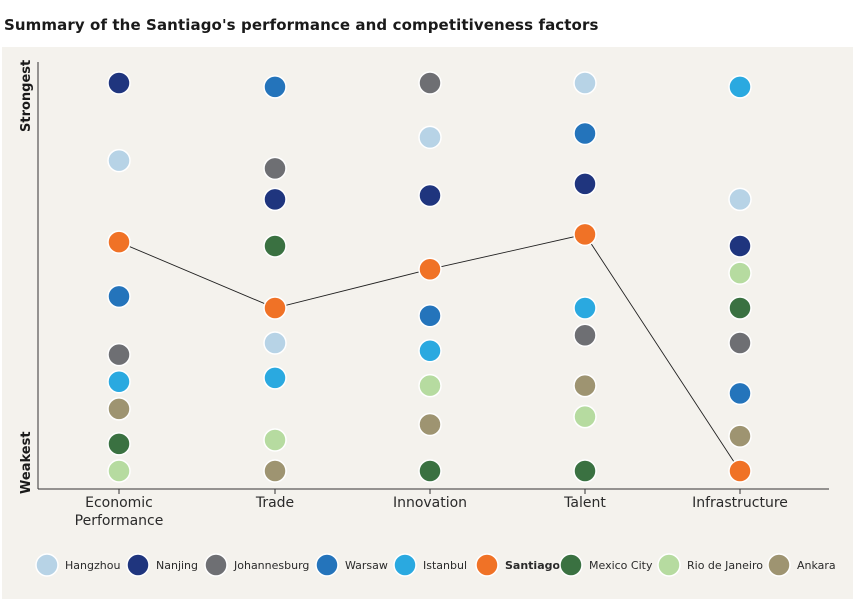 Image resolution: width=854 pixels, height=604 pixels. I want to click on legend-marker-johannesburg, so click(216, 565).